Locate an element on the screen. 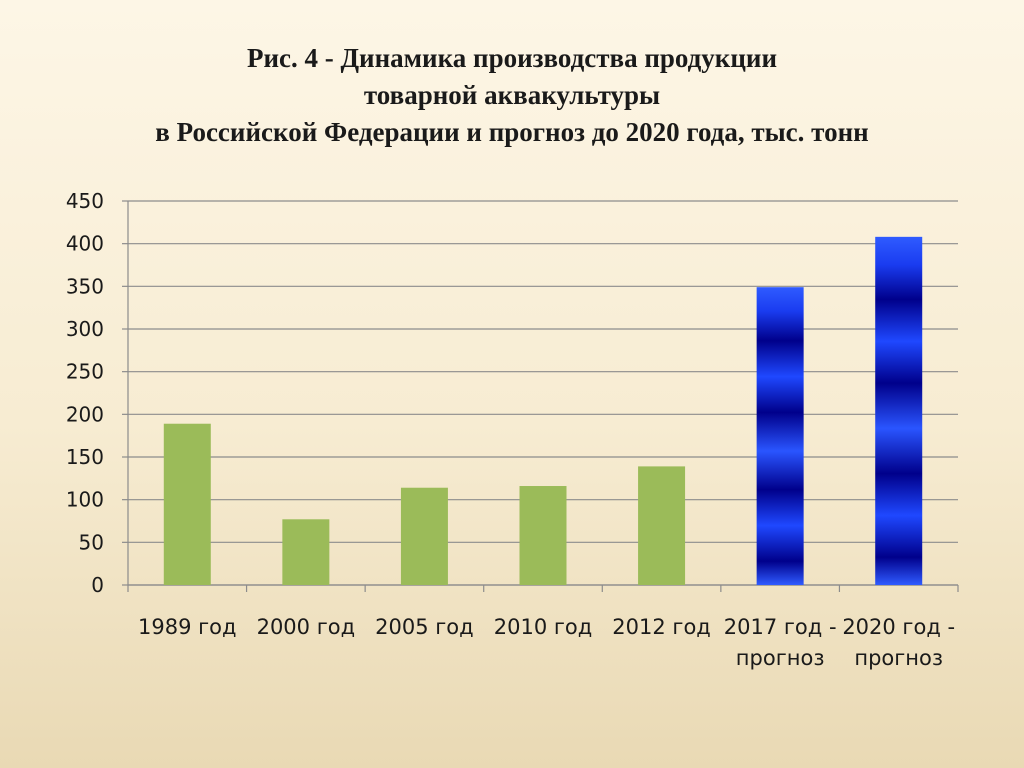 The width and height of the screenshot is (1024, 768). y-tick-label: 450 is located at coordinates (85, 201).